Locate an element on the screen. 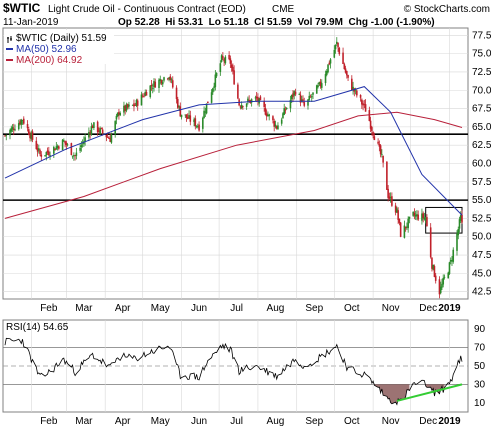 This screenshot has height=435, width=497. date-tick-label: Aug is located at coordinates (276, 308).